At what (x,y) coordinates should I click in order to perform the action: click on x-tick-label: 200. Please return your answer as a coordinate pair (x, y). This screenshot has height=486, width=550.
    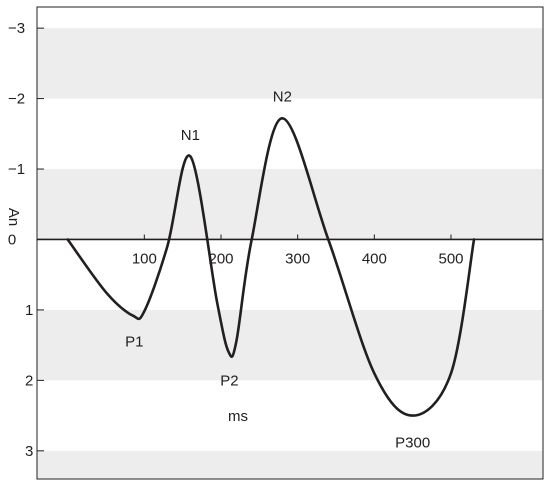
    Looking at the image, I should click on (220, 258).